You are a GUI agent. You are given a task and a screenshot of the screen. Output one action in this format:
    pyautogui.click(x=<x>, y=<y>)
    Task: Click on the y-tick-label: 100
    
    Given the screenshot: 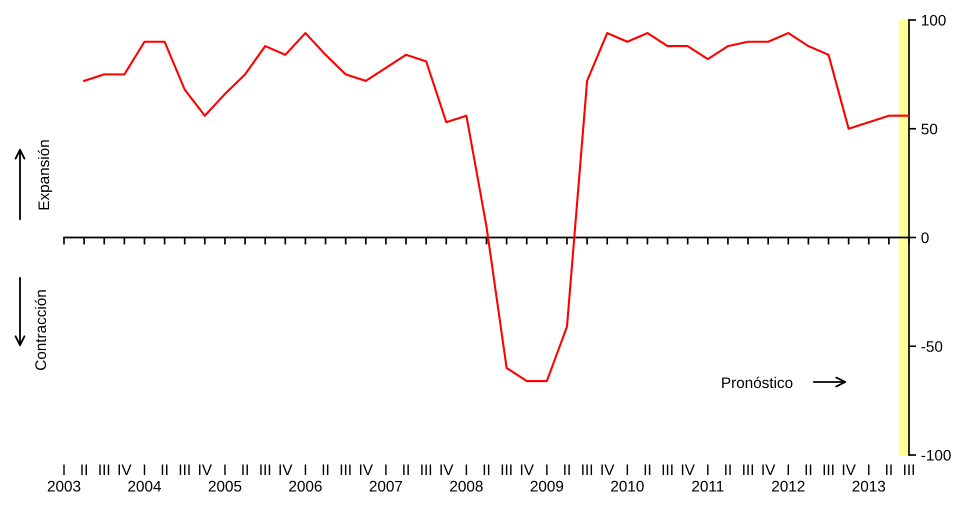 What is the action you would take?
    pyautogui.click(x=934, y=20)
    